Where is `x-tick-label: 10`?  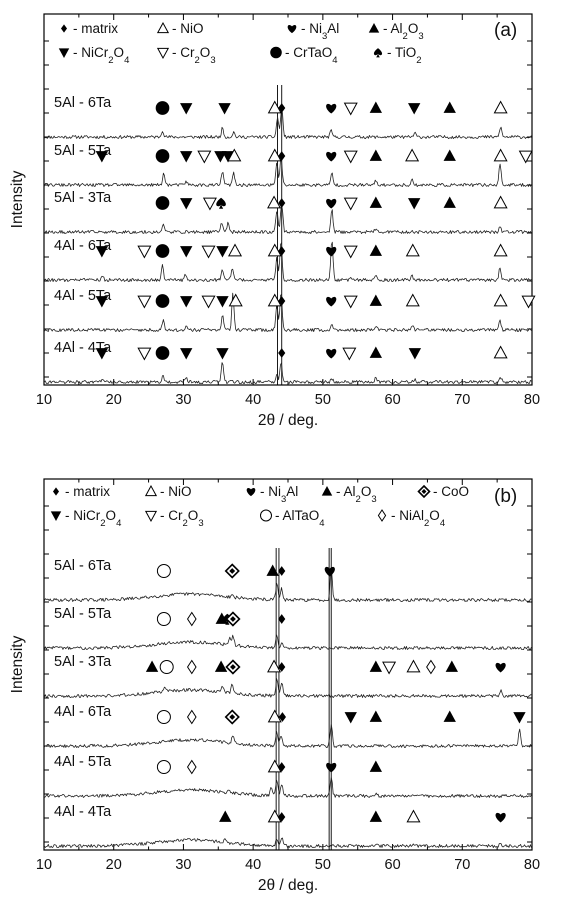 x-tick-label: 10 is located at coordinates (44, 400).